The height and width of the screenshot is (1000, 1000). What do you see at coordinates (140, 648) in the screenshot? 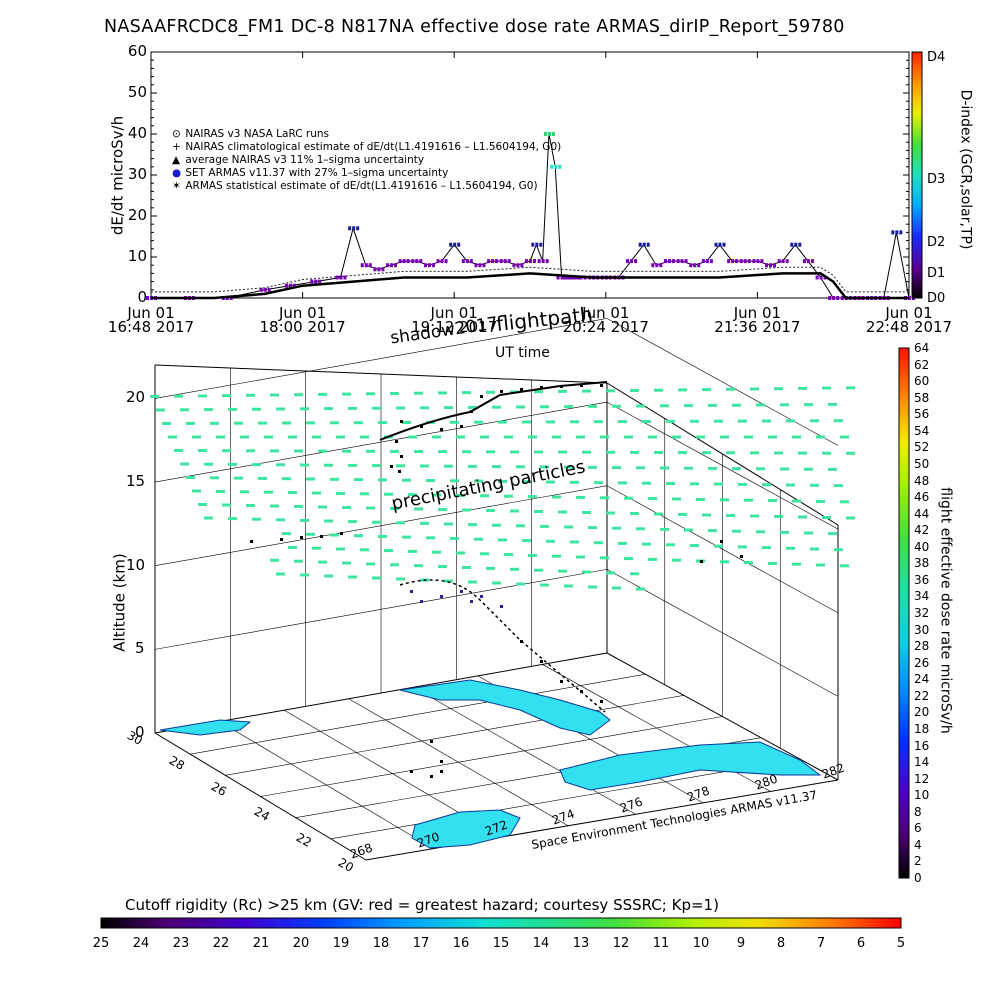
I see `altitude-tick-label: 5` at bounding box center [140, 648].